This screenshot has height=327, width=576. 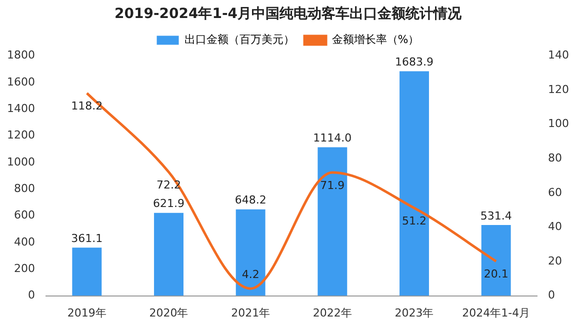 I want to click on legend-label: 金额增长率（%）, so click(x=376, y=39).